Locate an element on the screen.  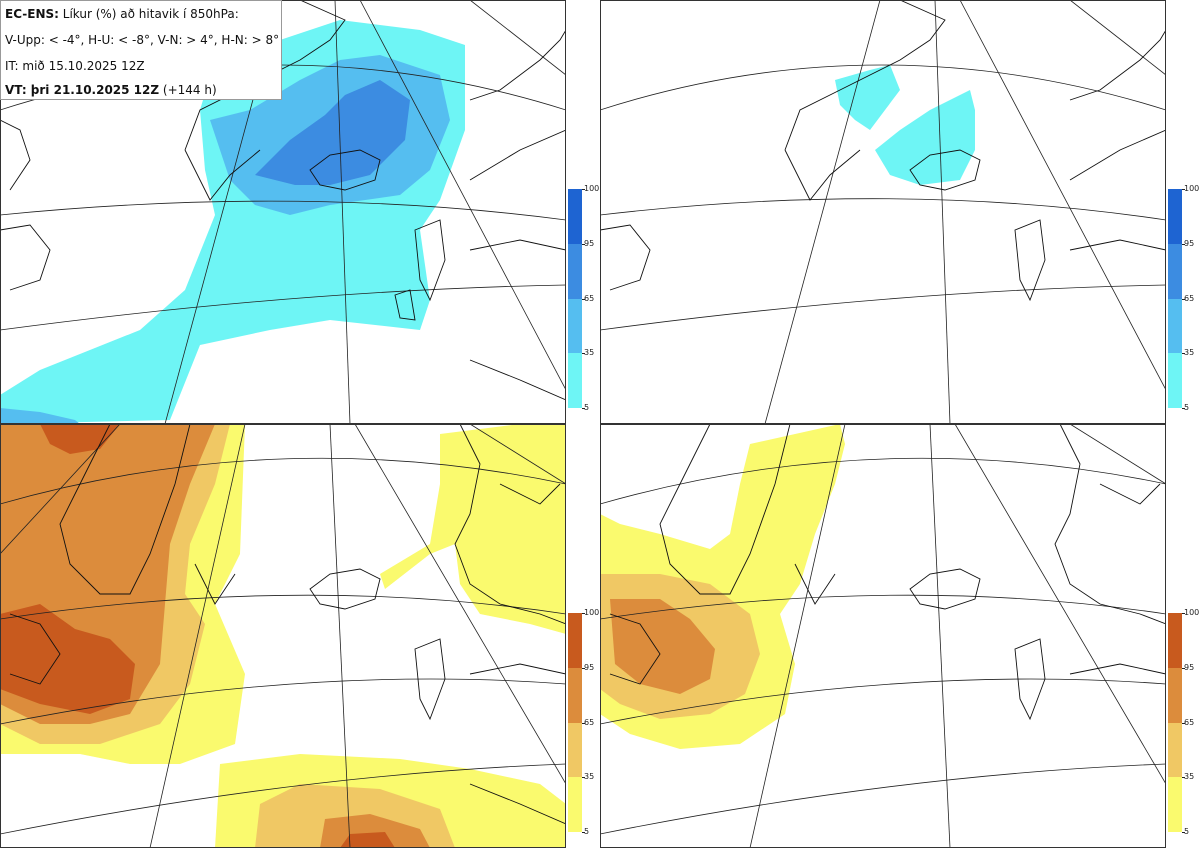
info-valid-time-rest: (+144 h) is located at coordinates (188, 90).